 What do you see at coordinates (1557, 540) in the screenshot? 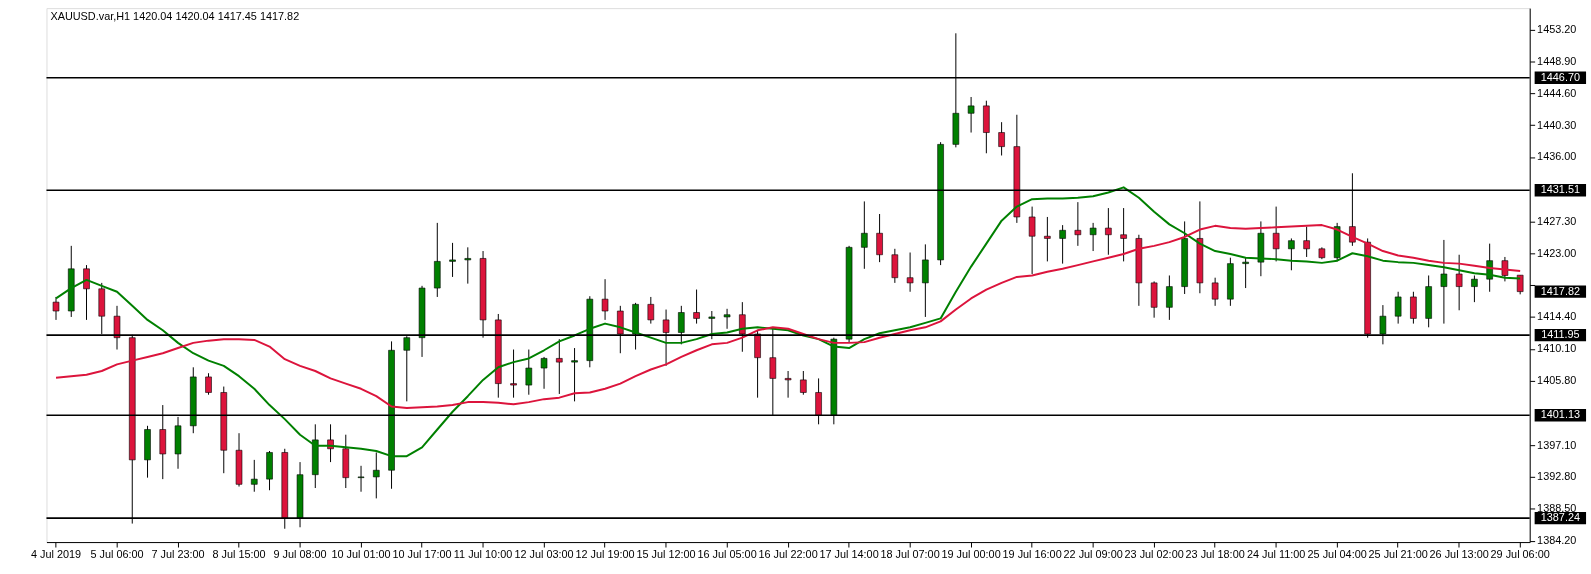
I see `y-tick-label: 1384.20` at bounding box center [1557, 540].